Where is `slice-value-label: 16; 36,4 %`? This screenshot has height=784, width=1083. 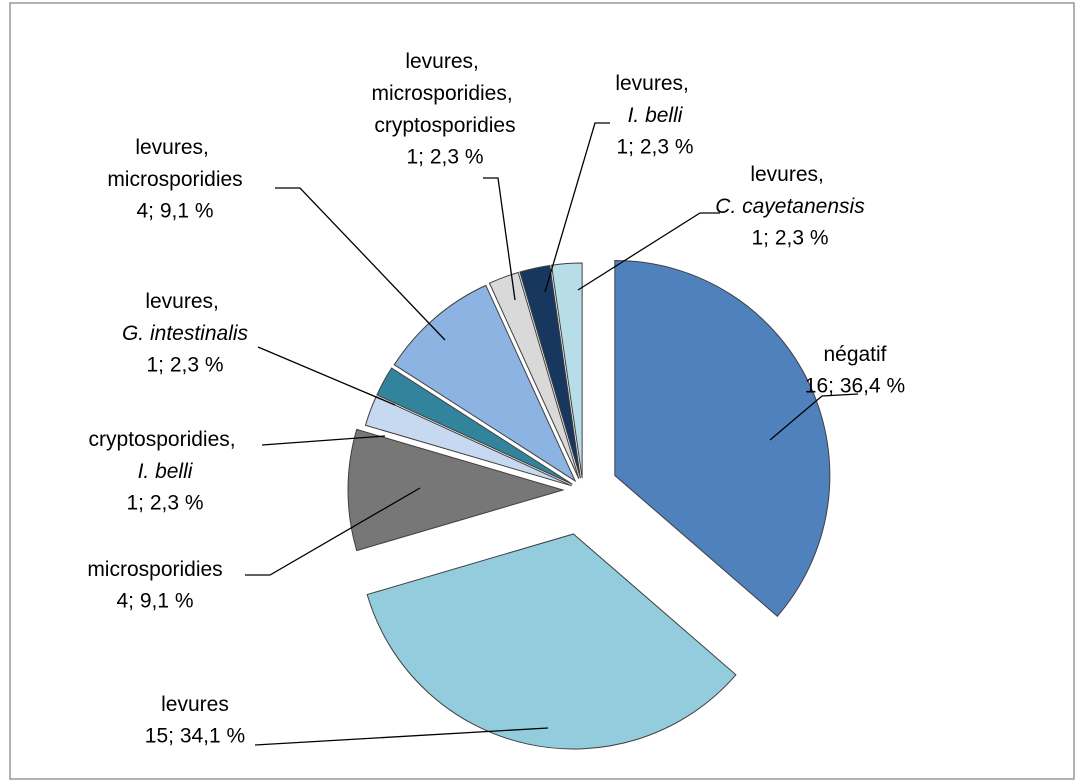 slice-value-label: 16; 36,4 % is located at coordinates (855, 386).